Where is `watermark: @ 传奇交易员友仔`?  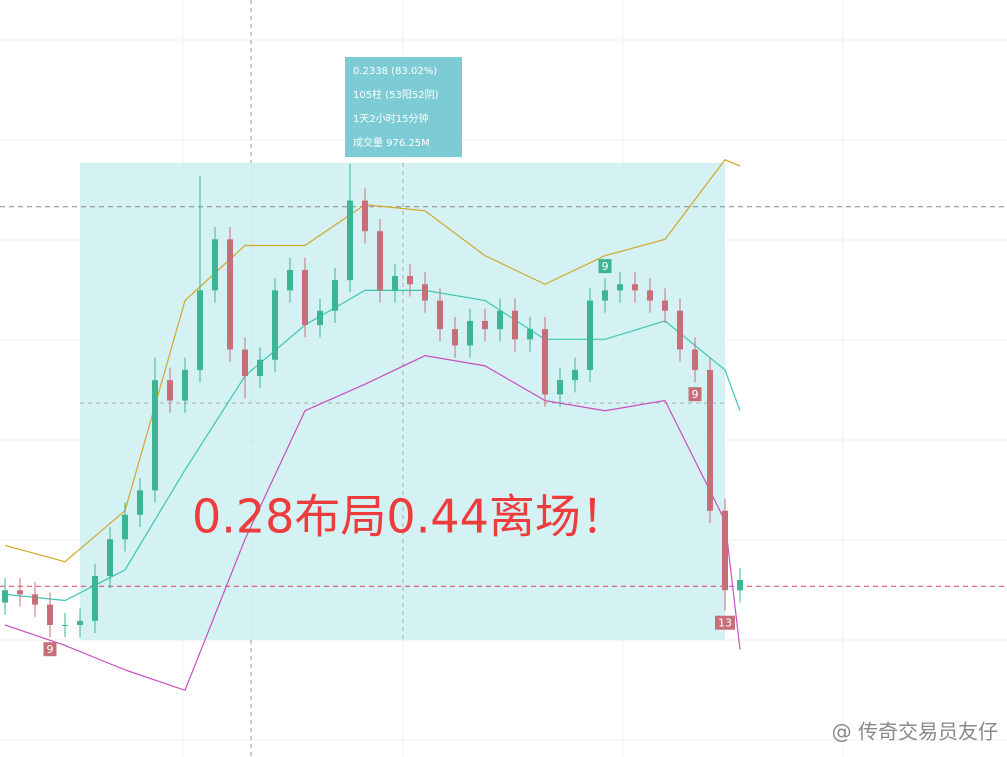
watermark: @ 传奇交易员友仔 is located at coordinates (915, 732).